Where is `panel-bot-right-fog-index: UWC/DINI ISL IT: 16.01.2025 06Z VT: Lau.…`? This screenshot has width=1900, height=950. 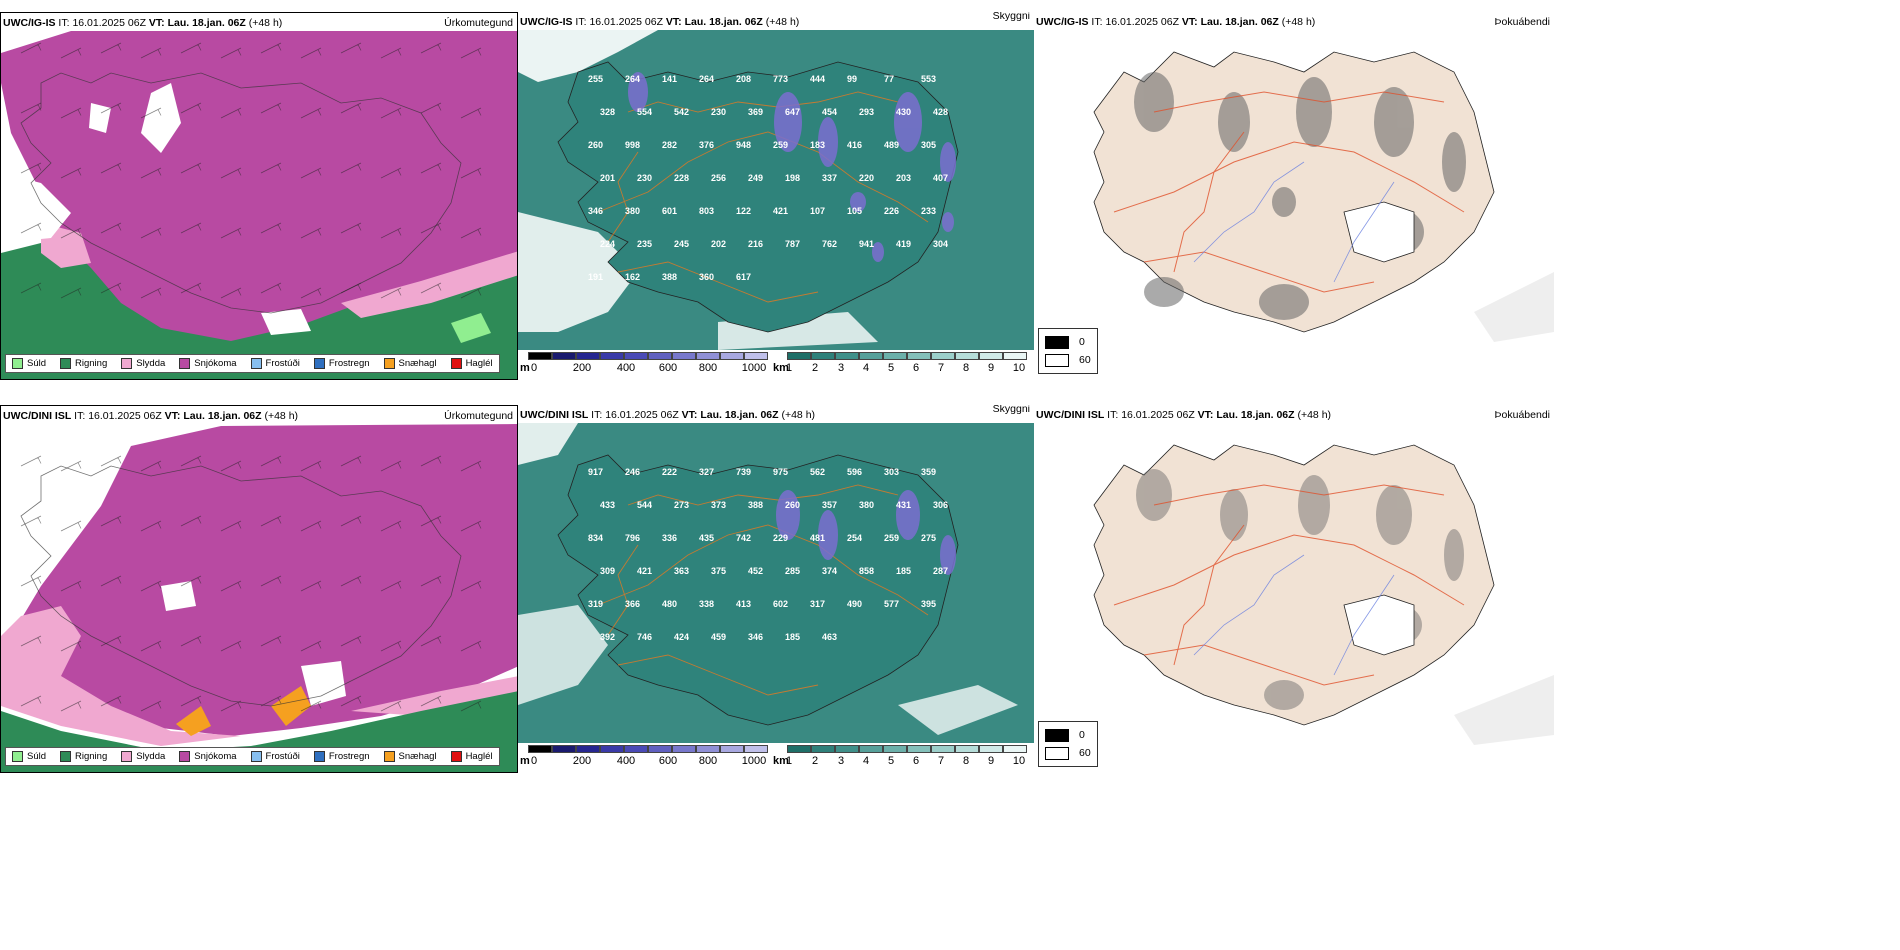 panel-bot-right-fog-index: UWC/DINI ISL IT: 16.01.2025 06Z VT: Lau.… is located at coordinates (1294, 589).